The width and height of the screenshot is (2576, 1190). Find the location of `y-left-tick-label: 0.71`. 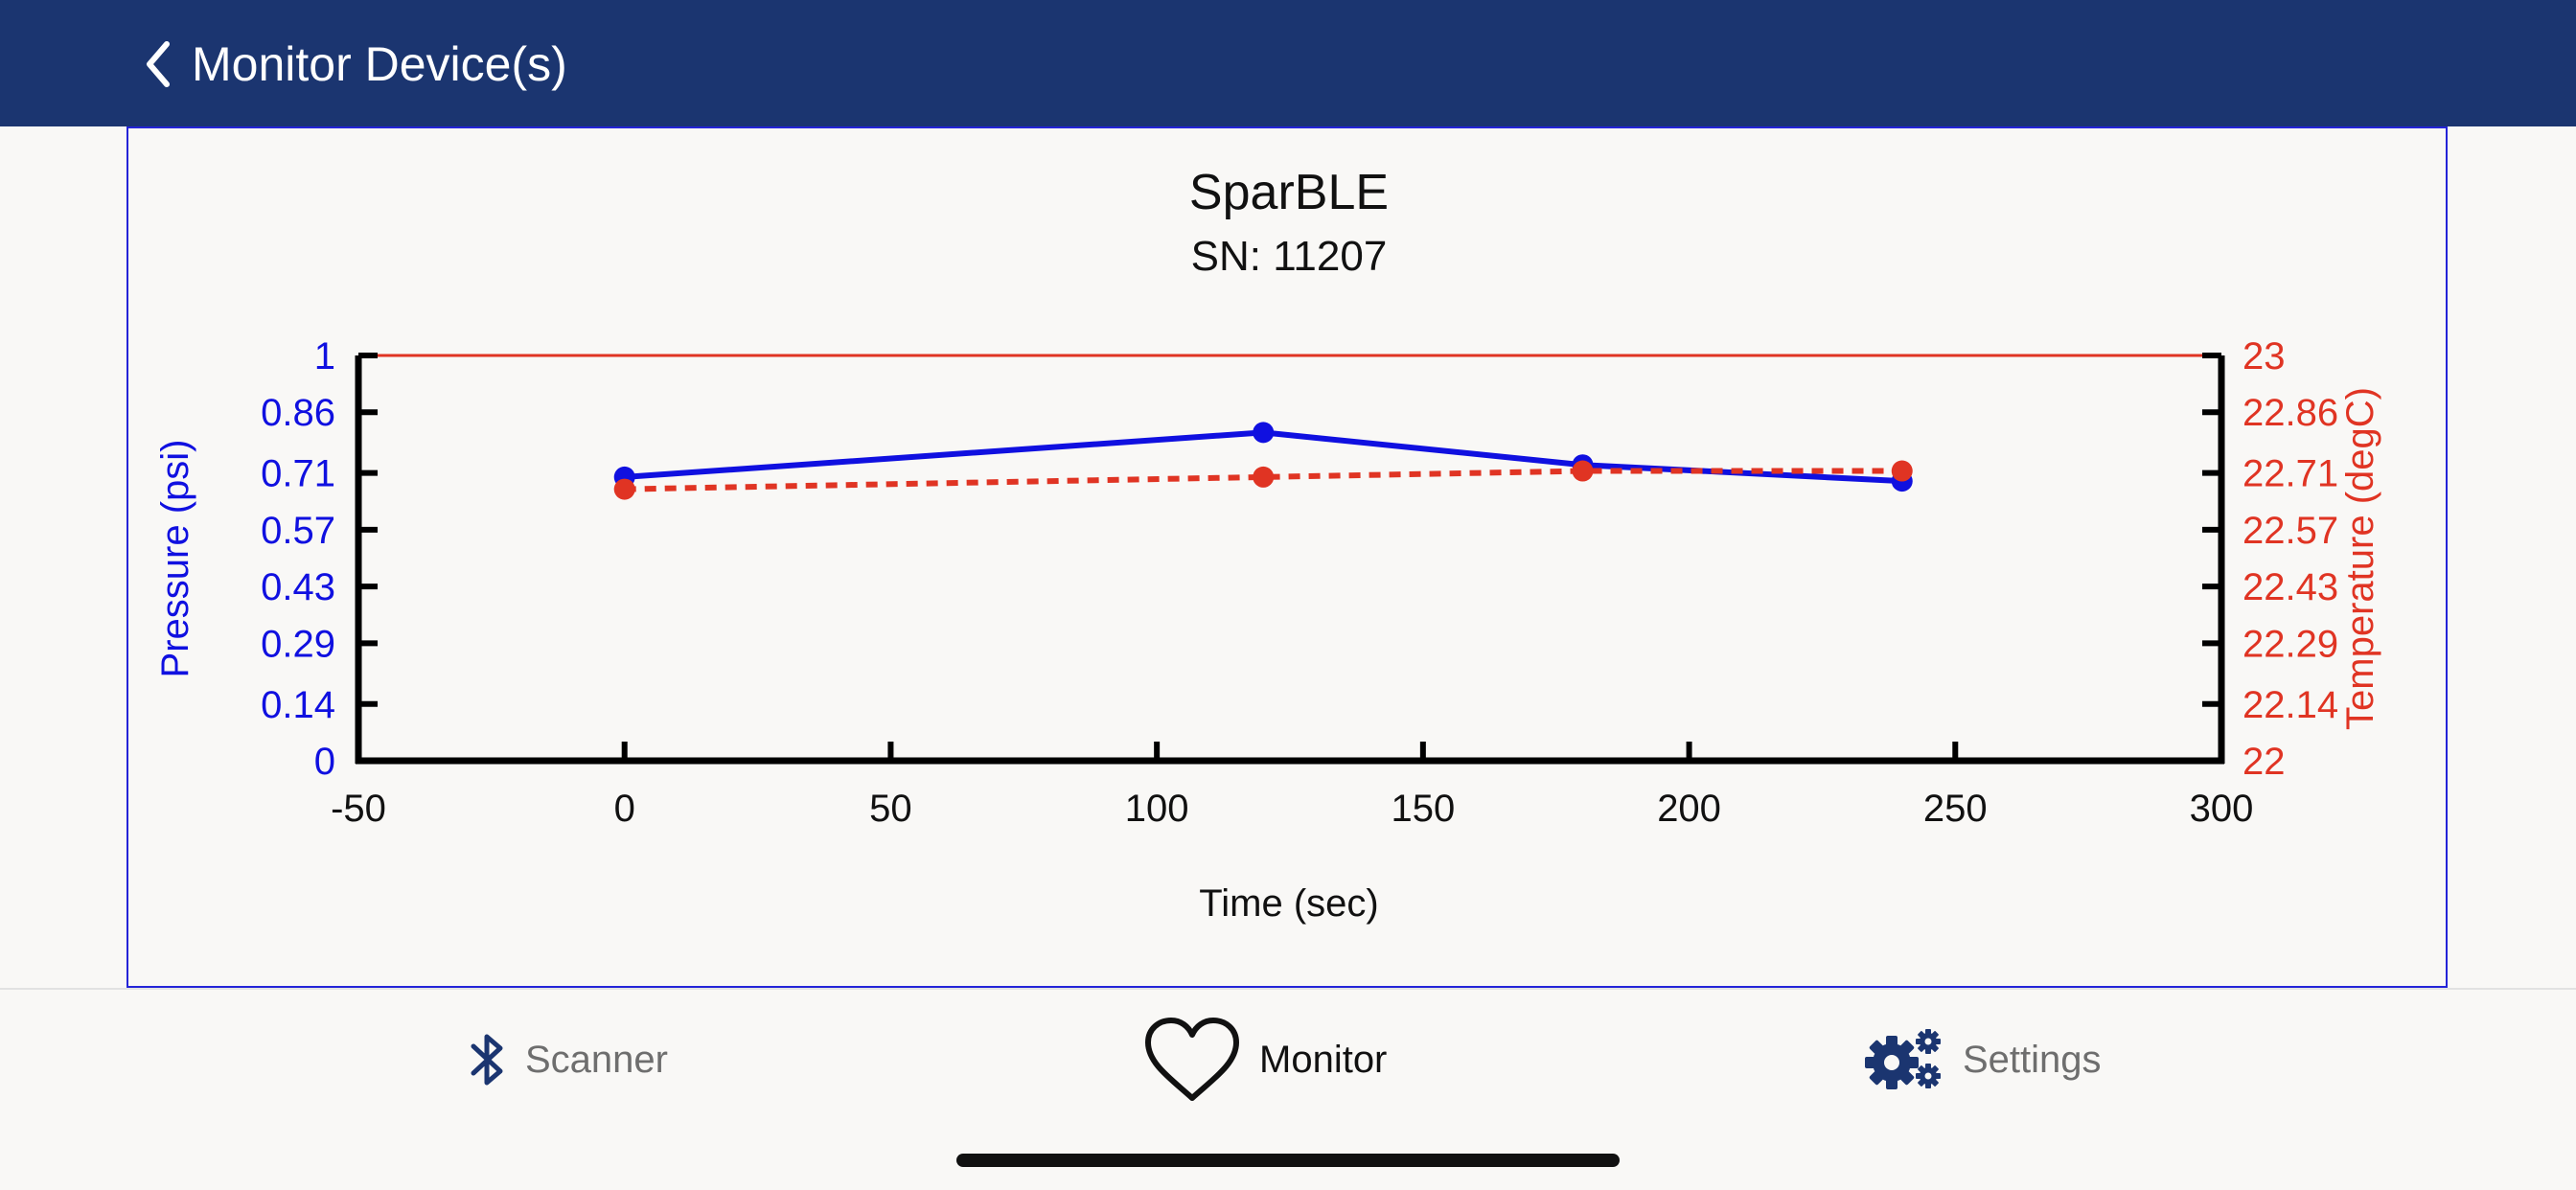

y-left-tick-label: 0.71 is located at coordinates (298, 474).